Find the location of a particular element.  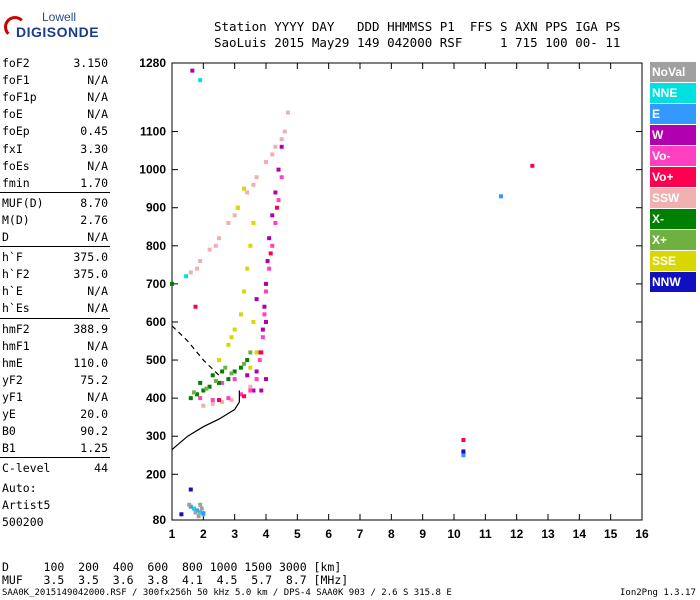

param-name: hmF2 is located at coordinates (16, 328).